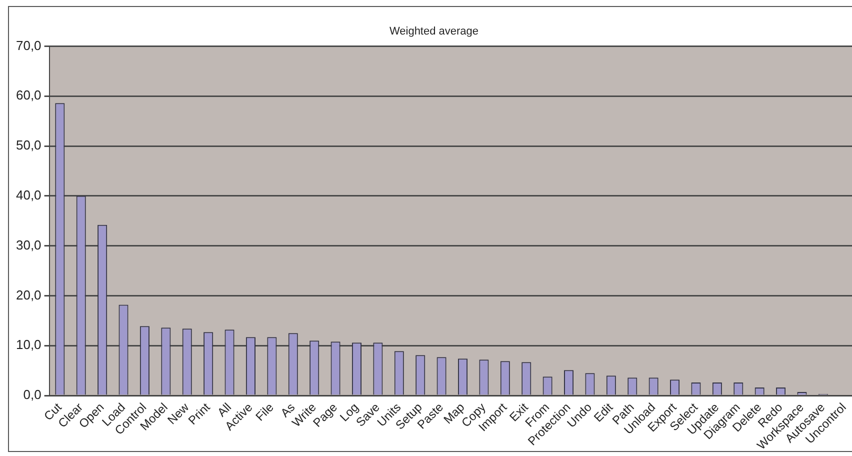 The image size is (852, 456). What do you see at coordinates (29, 344) in the screenshot?
I see `y-tick-label: 10,0` at bounding box center [29, 344].